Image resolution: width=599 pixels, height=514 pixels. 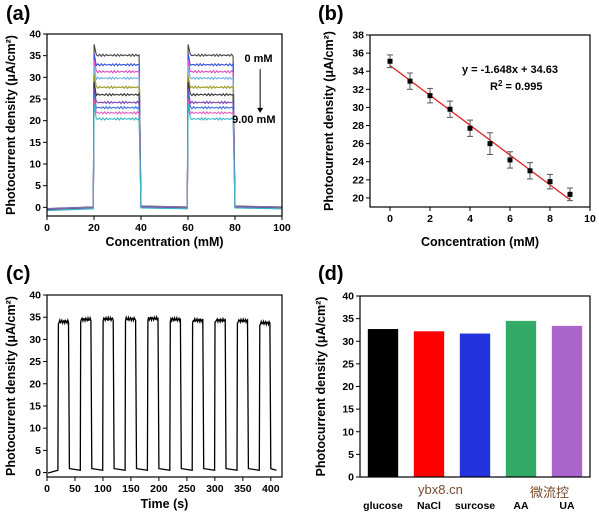 What do you see at coordinates (358, 108) in the screenshot?
I see `b-ytick-label: 30` at bounding box center [358, 108].